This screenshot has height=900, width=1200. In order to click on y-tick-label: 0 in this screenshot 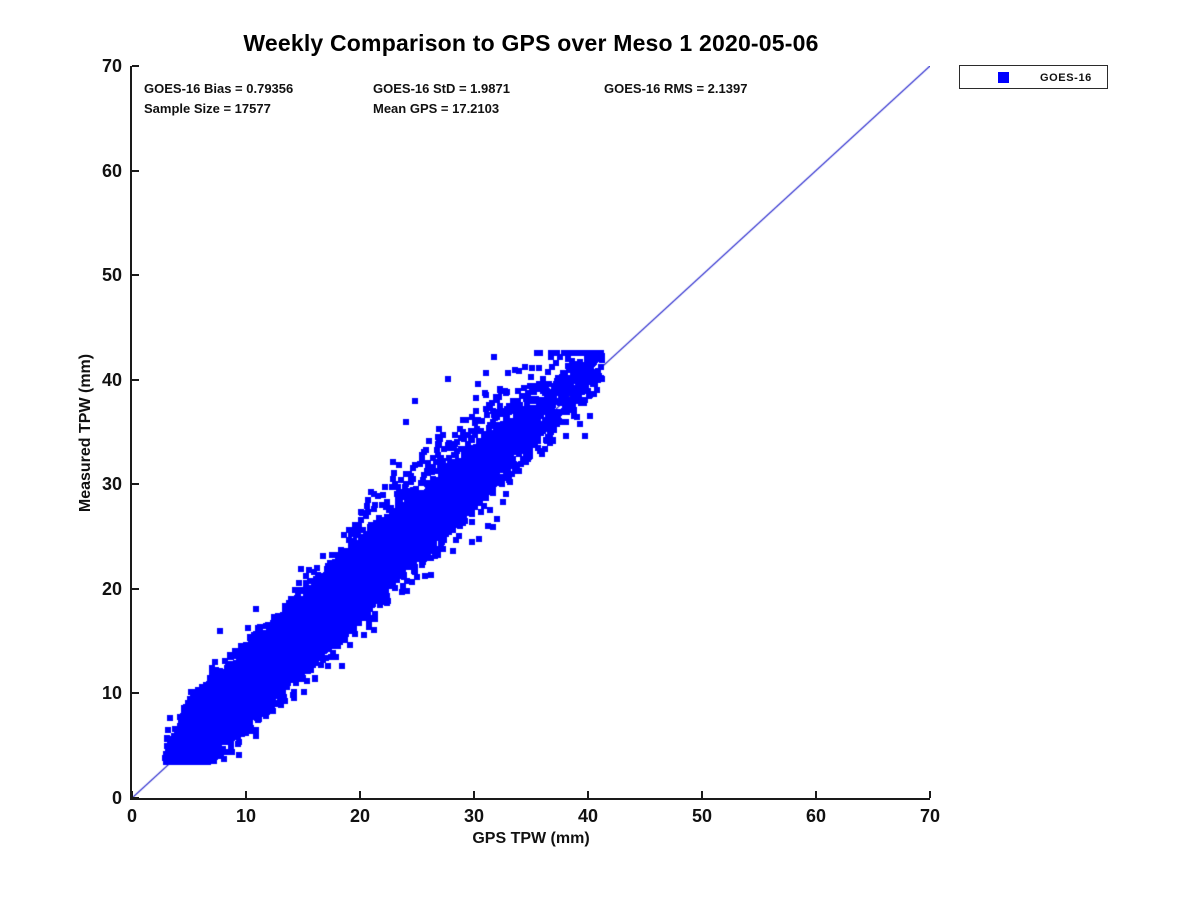, I will do `click(116, 798)`.